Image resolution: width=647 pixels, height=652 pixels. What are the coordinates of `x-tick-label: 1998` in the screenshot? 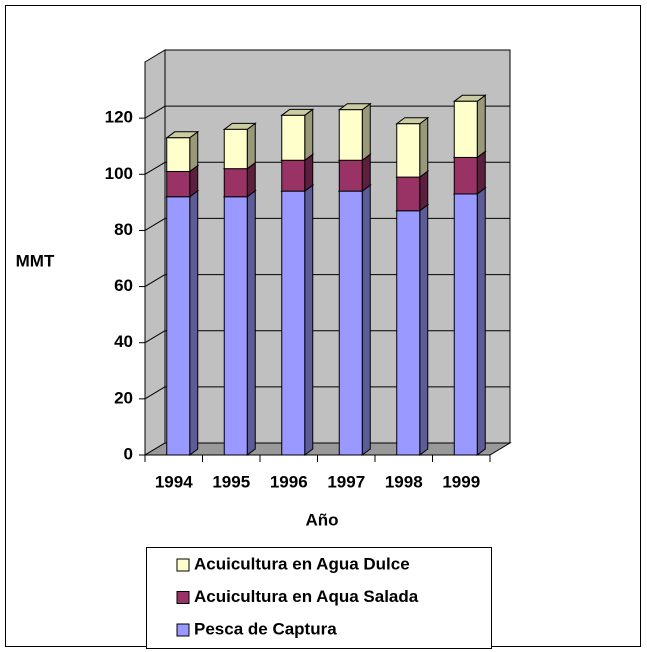 It's located at (404, 481).